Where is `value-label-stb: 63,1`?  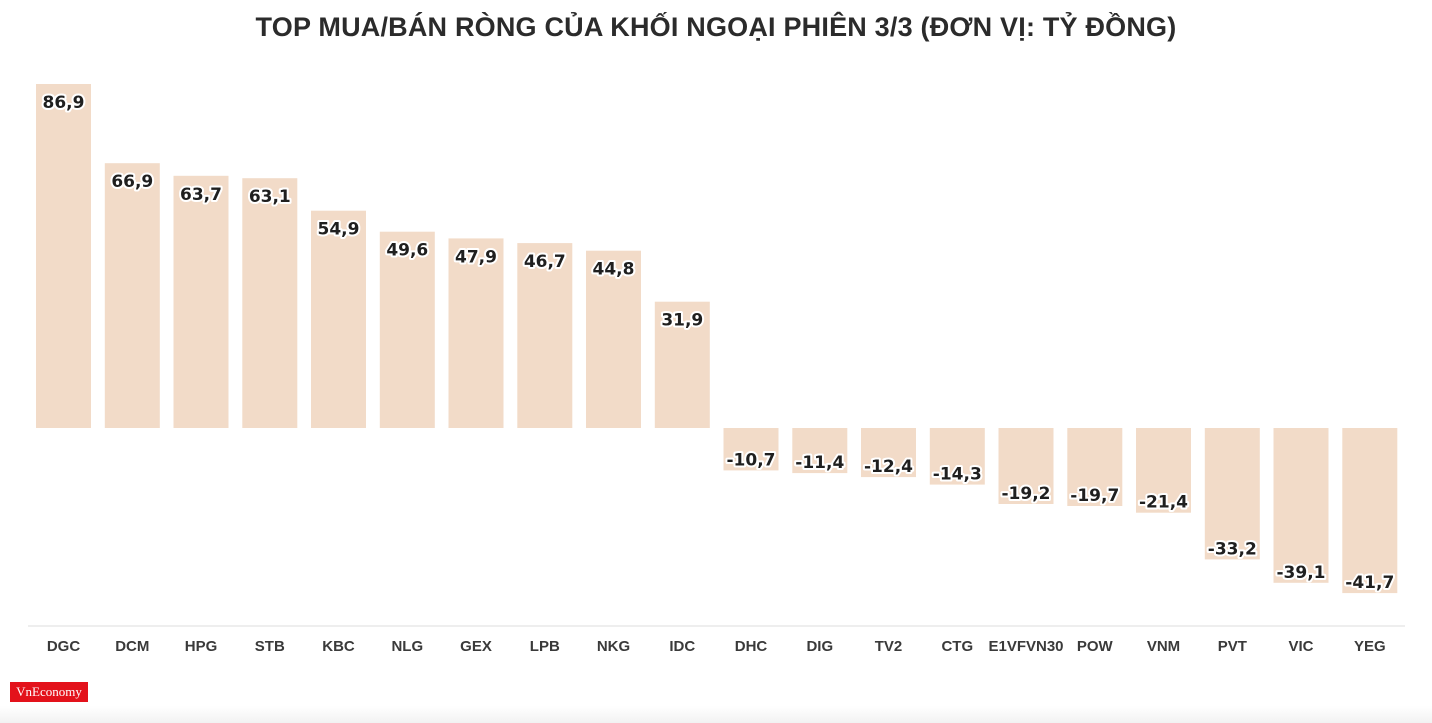 value-label-stb: 63,1 is located at coordinates (270, 197).